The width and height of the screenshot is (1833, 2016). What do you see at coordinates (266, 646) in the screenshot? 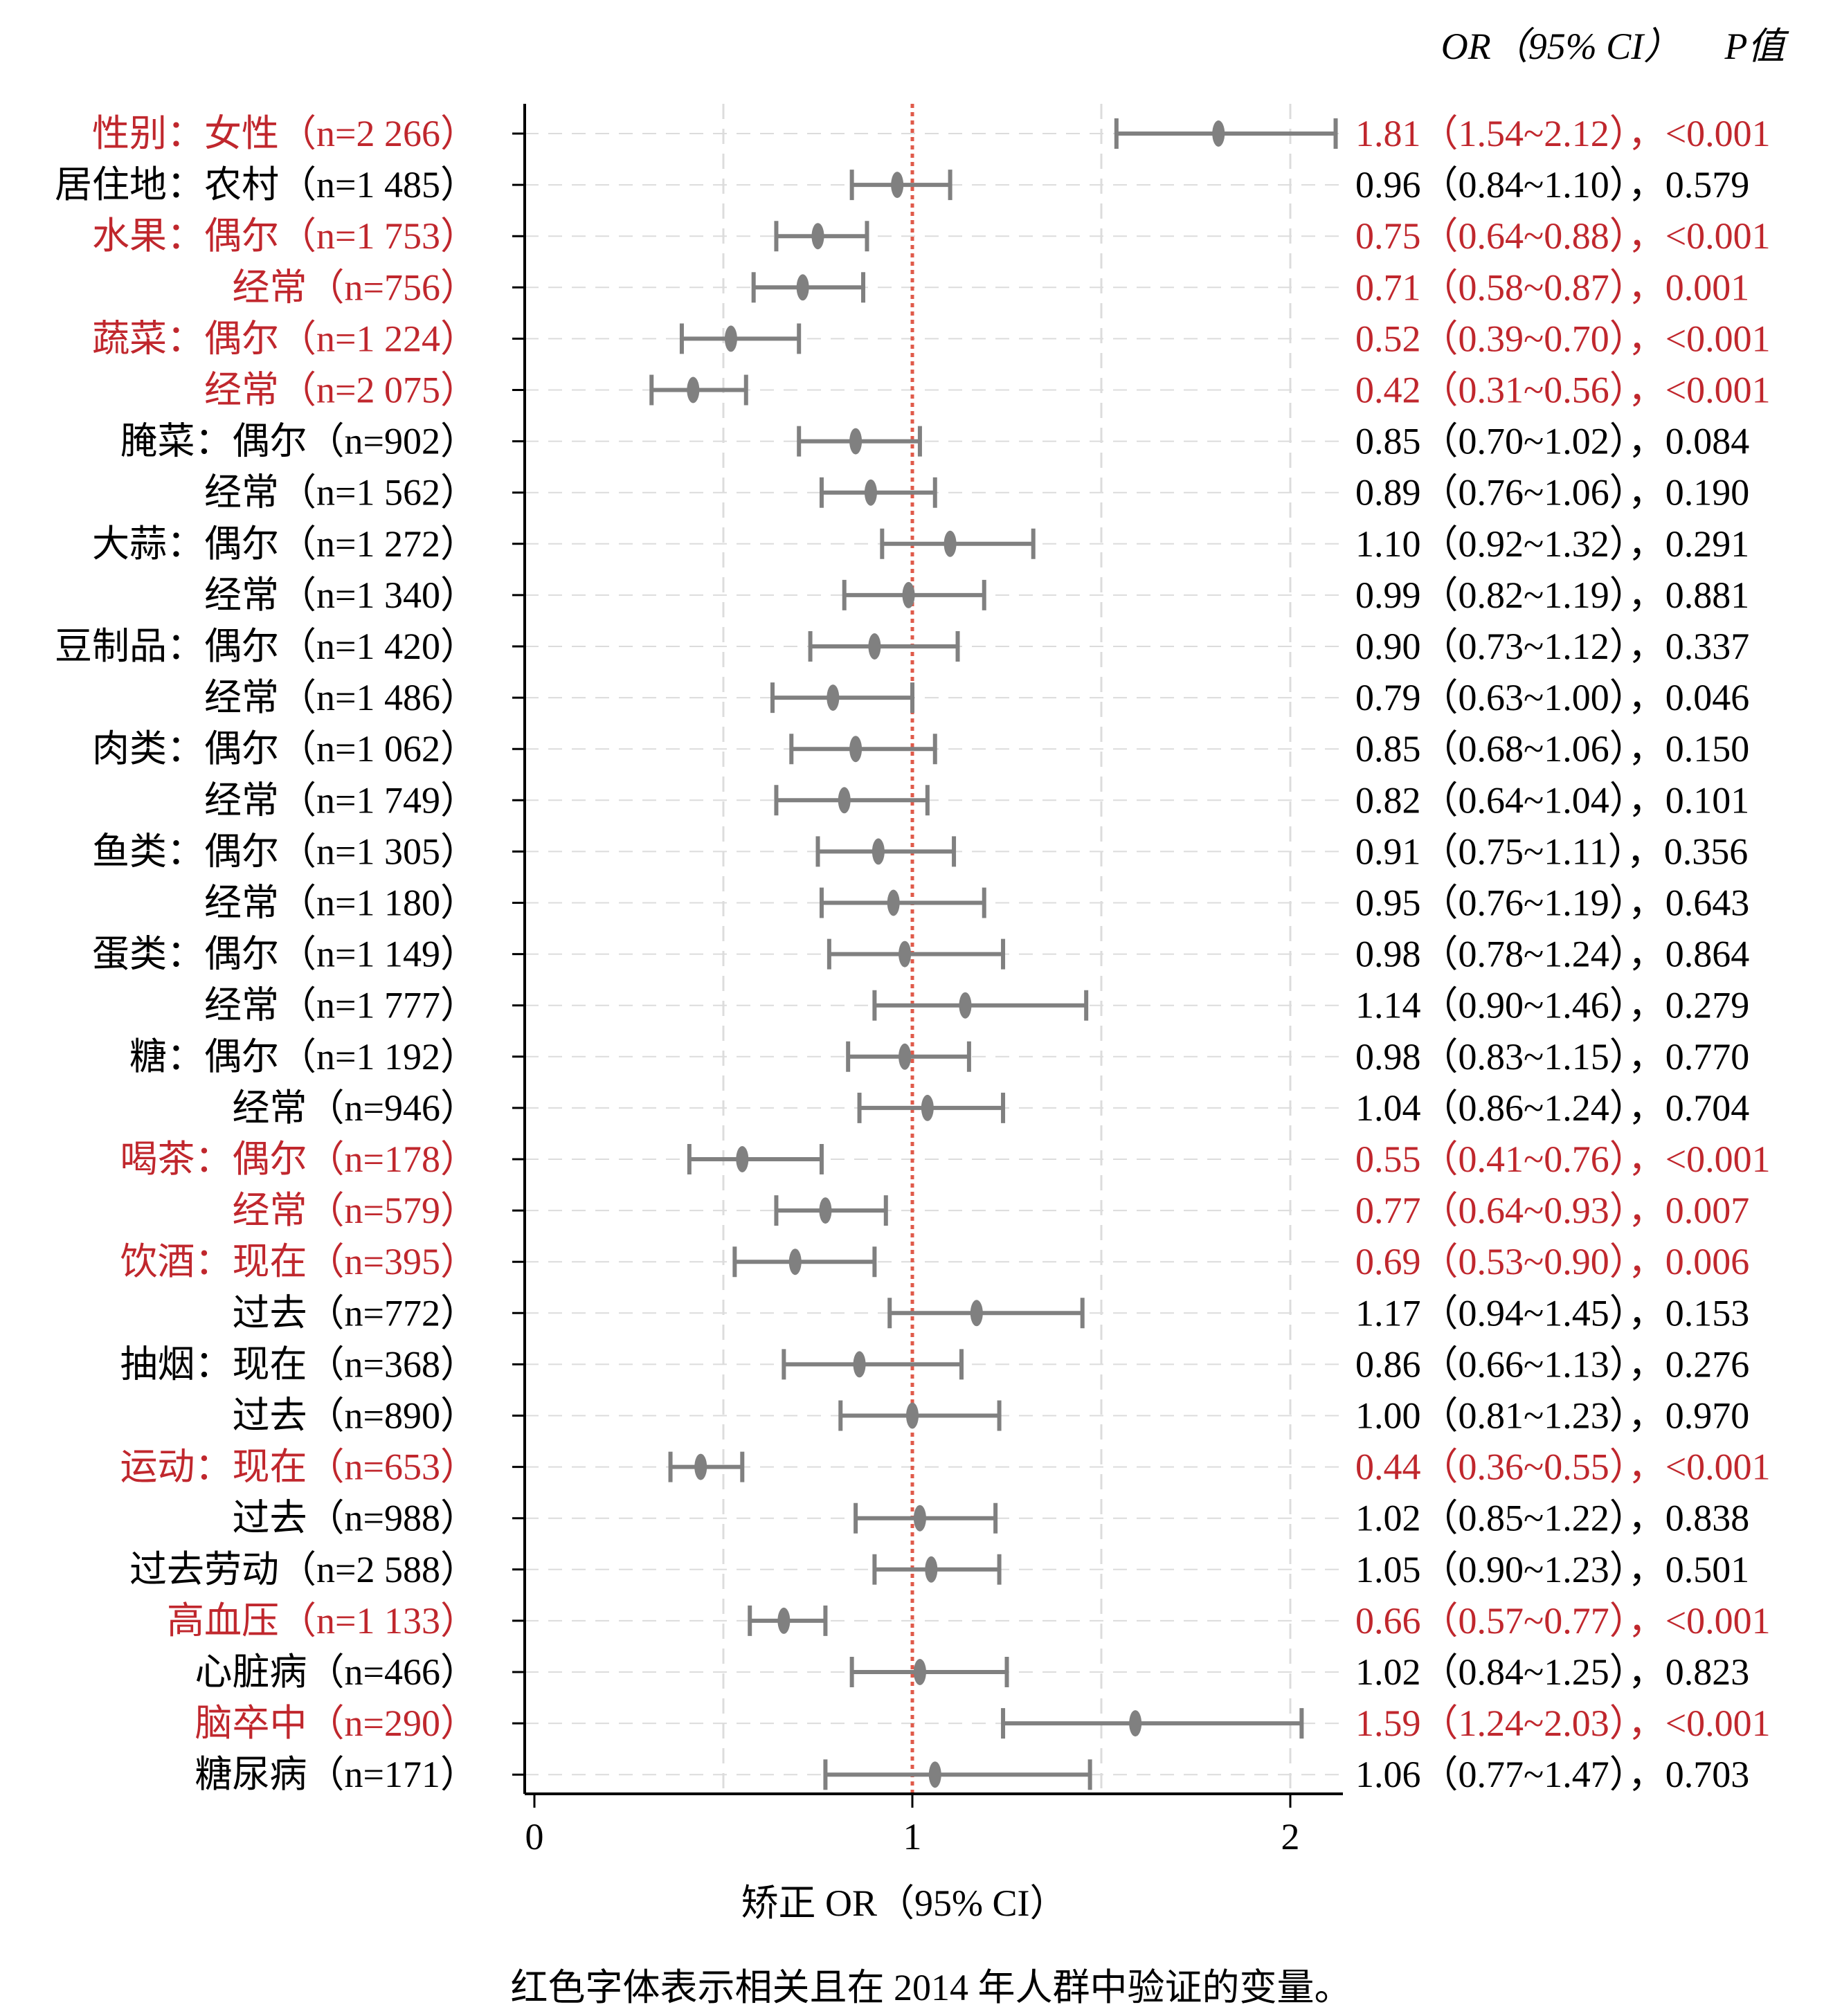
I see `row-label: 豆制品：偶尔（n=1 420）` at bounding box center [266, 646].